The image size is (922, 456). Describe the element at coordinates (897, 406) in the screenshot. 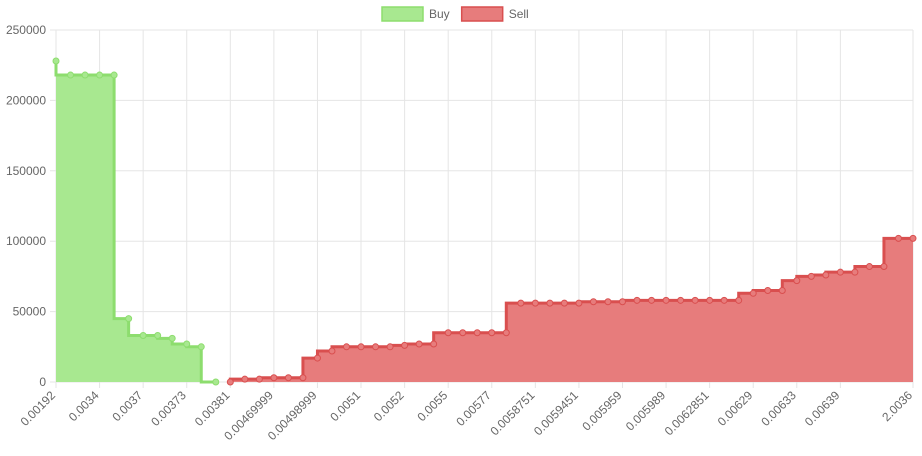

I see `x-tick-label: 2.0036` at that location.